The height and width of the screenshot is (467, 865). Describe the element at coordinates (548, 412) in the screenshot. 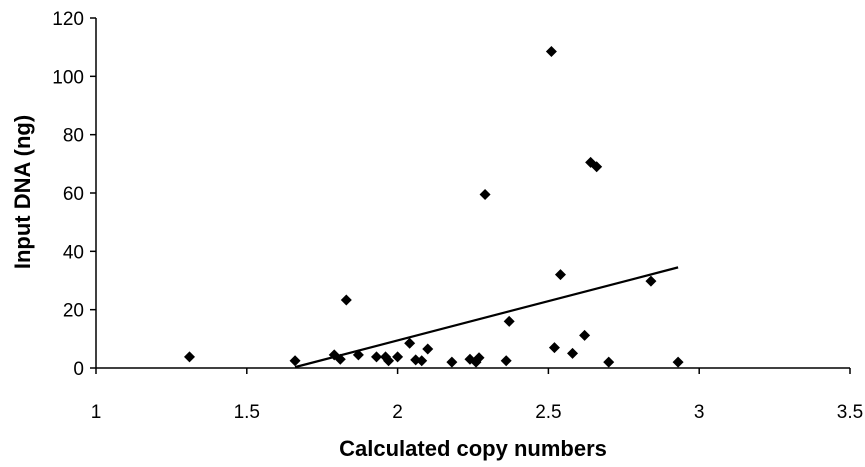

I see `x-tick-label: 2.5` at that location.